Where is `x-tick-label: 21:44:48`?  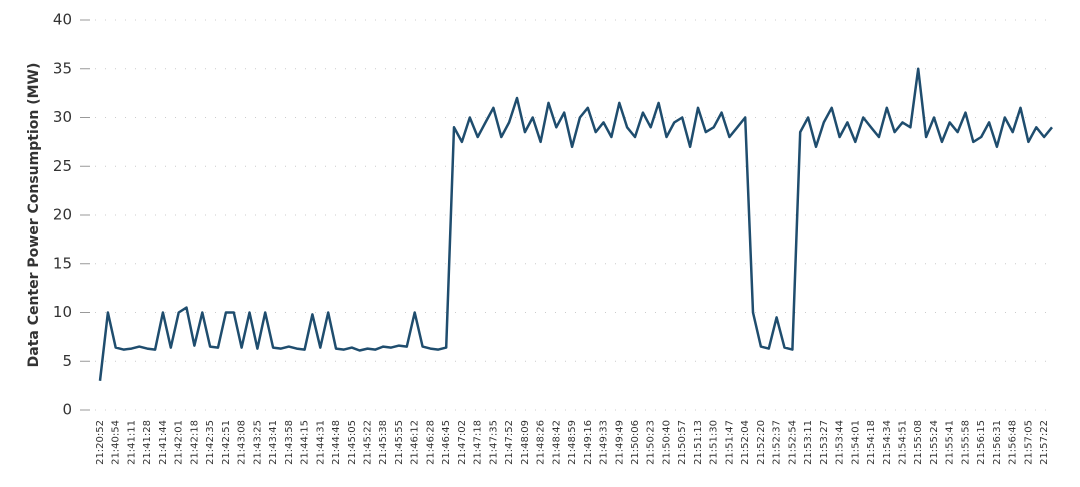
x-tick-label: 21:44:48 is located at coordinates (336, 442).